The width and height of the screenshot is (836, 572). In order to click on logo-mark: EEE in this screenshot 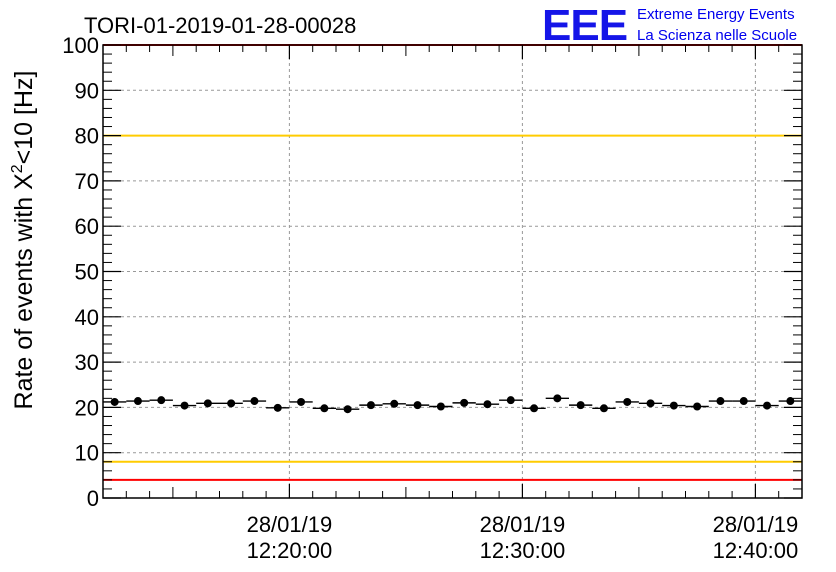, I will do `click(584, 25)`.